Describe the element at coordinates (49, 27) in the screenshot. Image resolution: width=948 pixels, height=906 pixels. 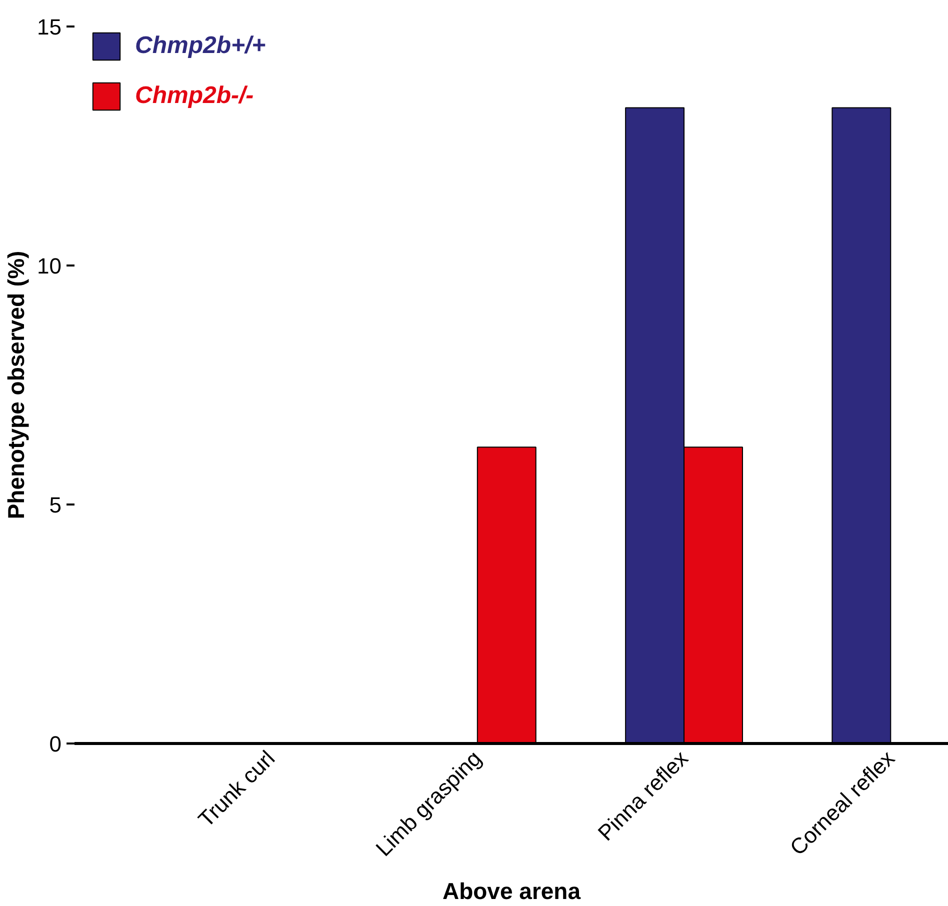
I see `y-tick-label: 15` at that location.